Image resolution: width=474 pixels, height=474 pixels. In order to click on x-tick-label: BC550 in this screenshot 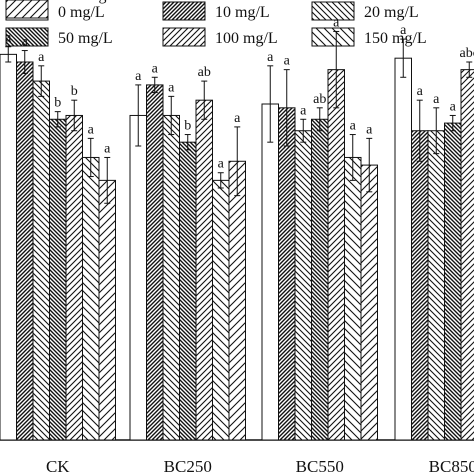, I will do `click(320, 465)`.